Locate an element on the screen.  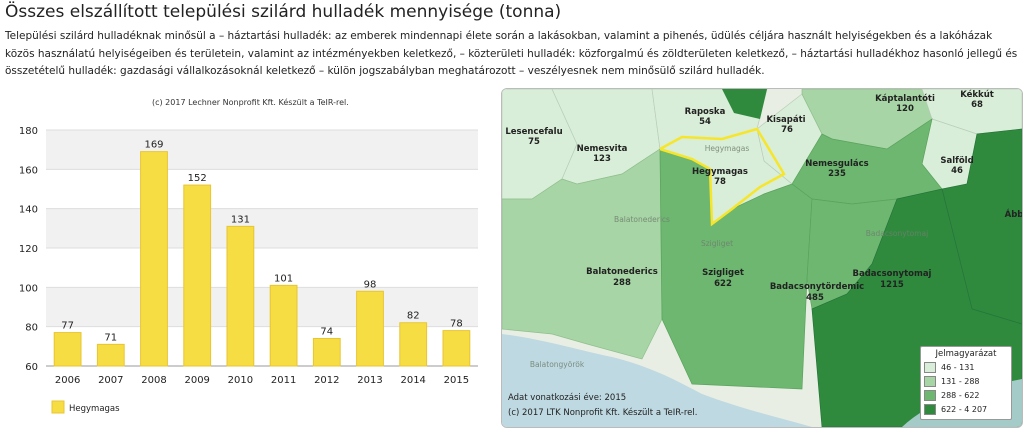
map-label-value: 235 is located at coordinates (837, 174).